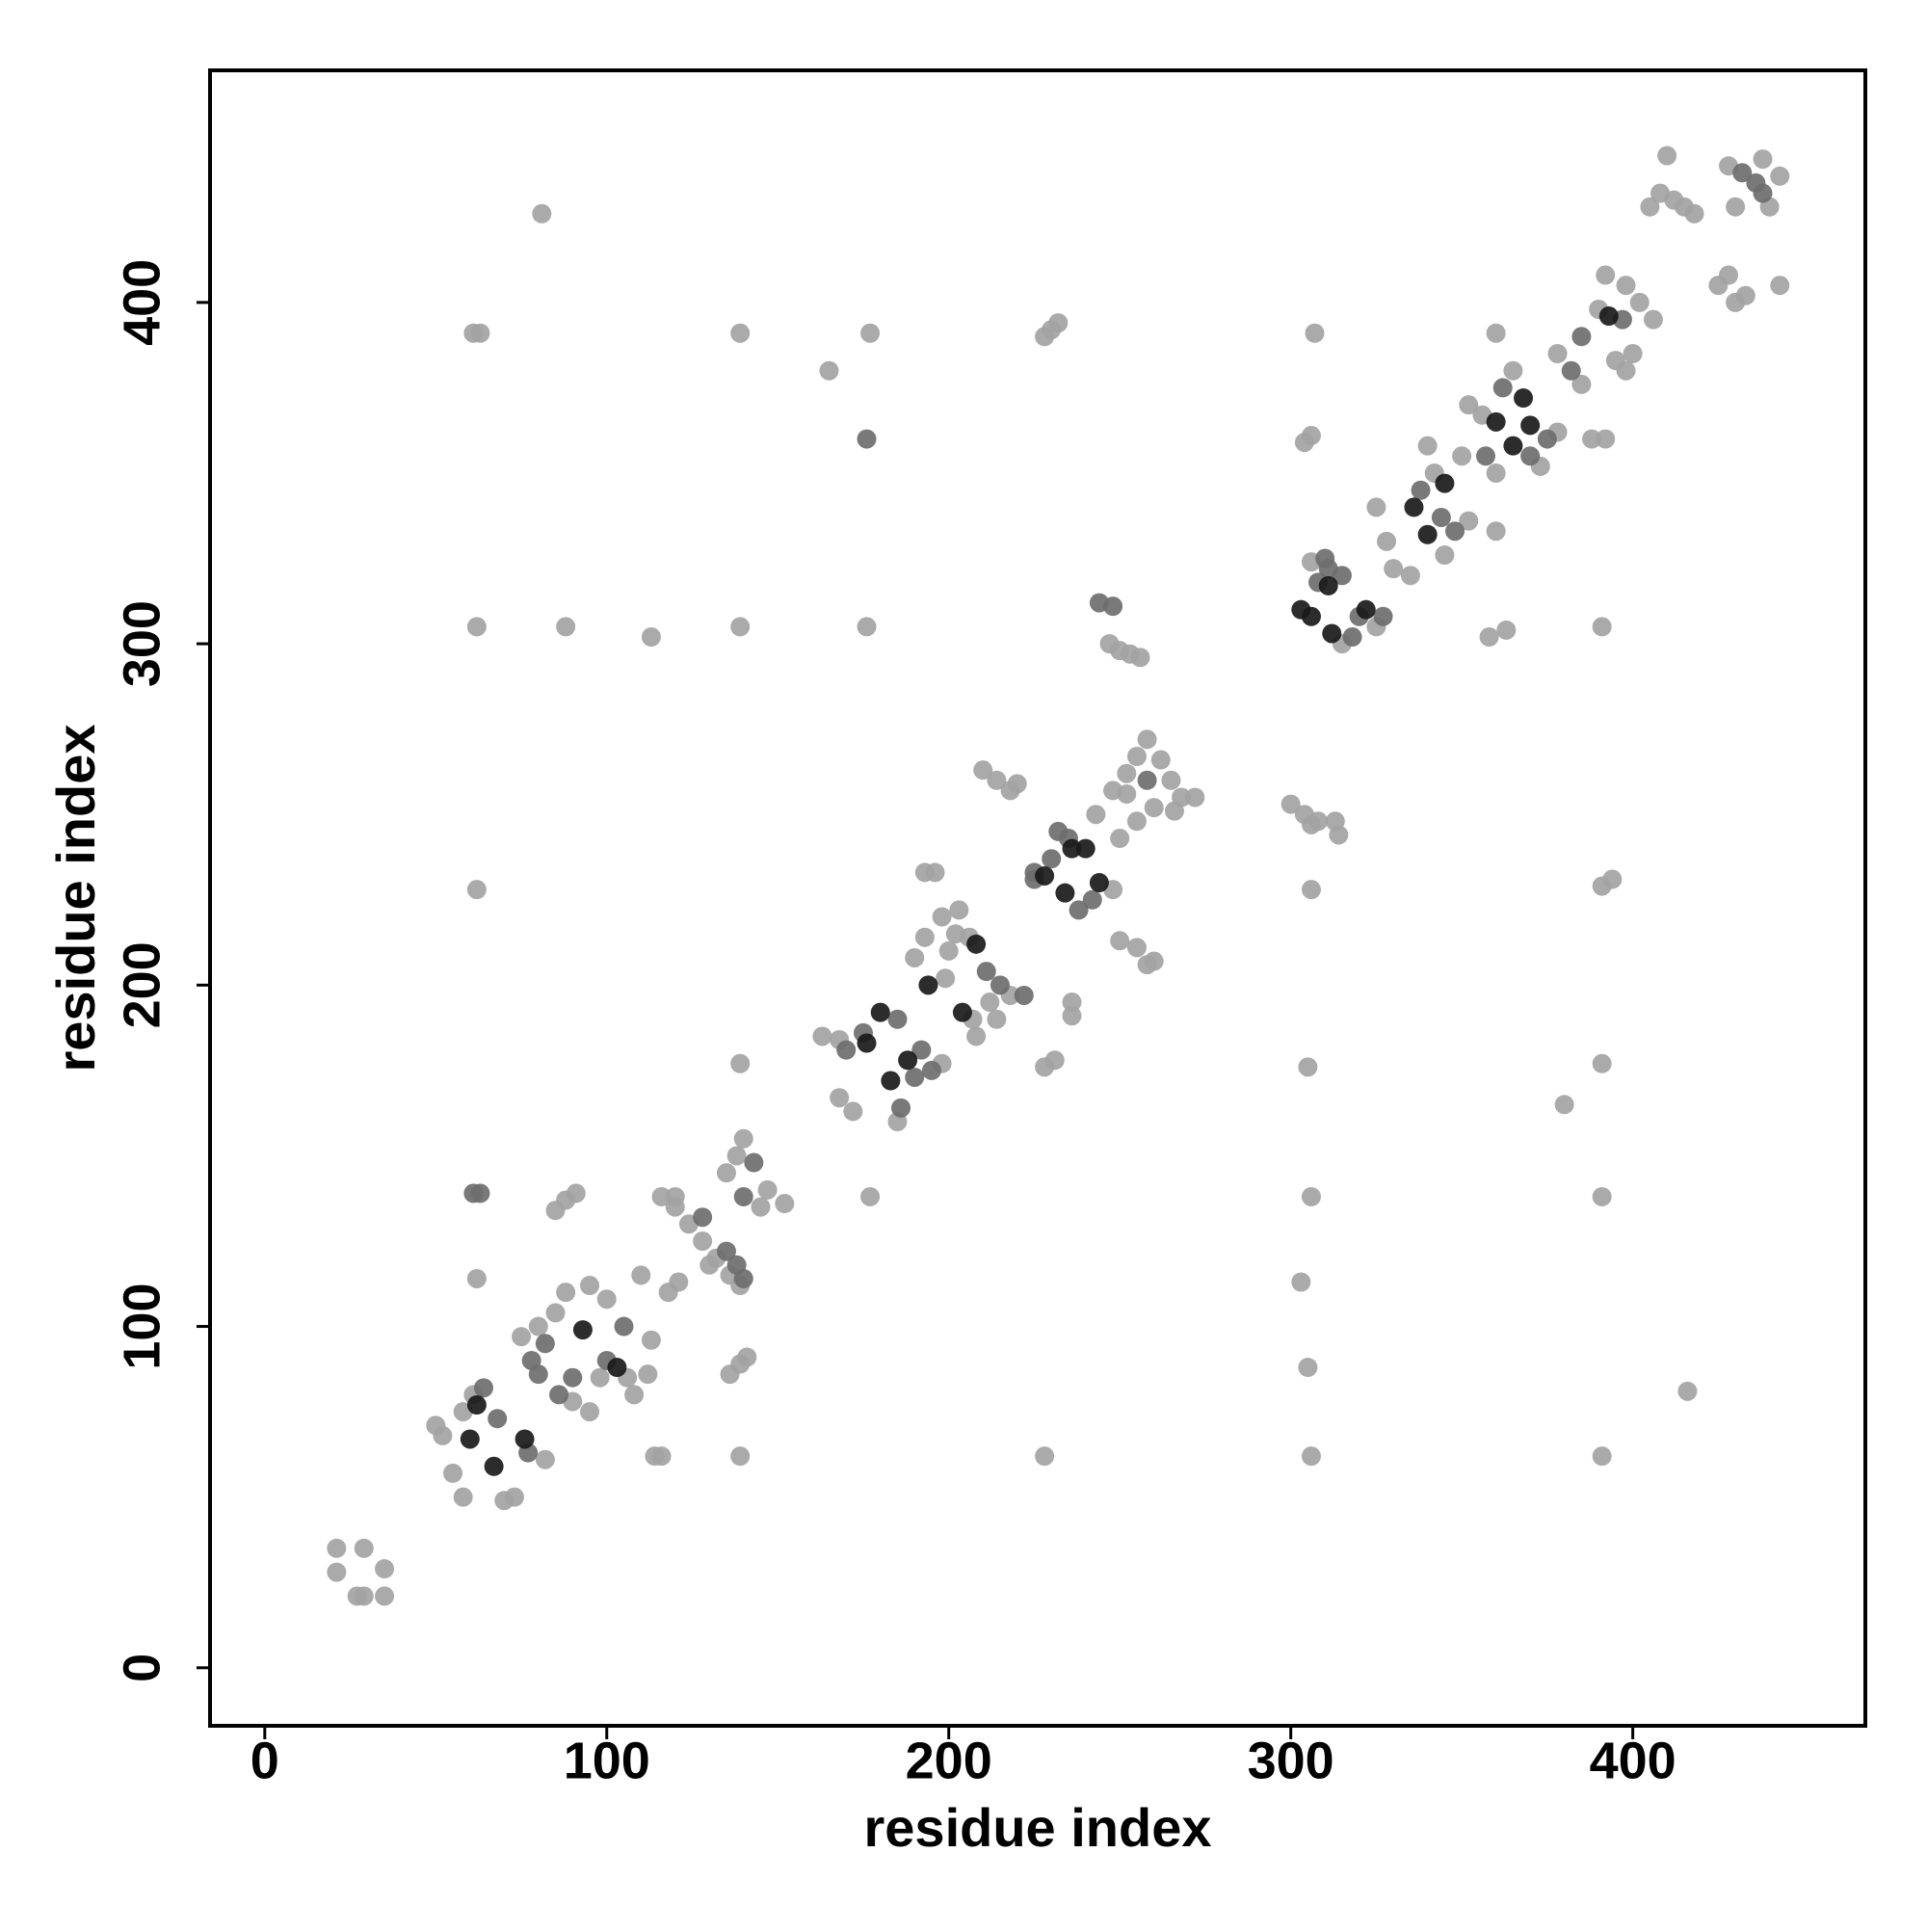 The height and width of the screenshot is (1932, 1927). What do you see at coordinates (265, 1760) in the screenshot?
I see `x-tick-label: 0` at bounding box center [265, 1760].